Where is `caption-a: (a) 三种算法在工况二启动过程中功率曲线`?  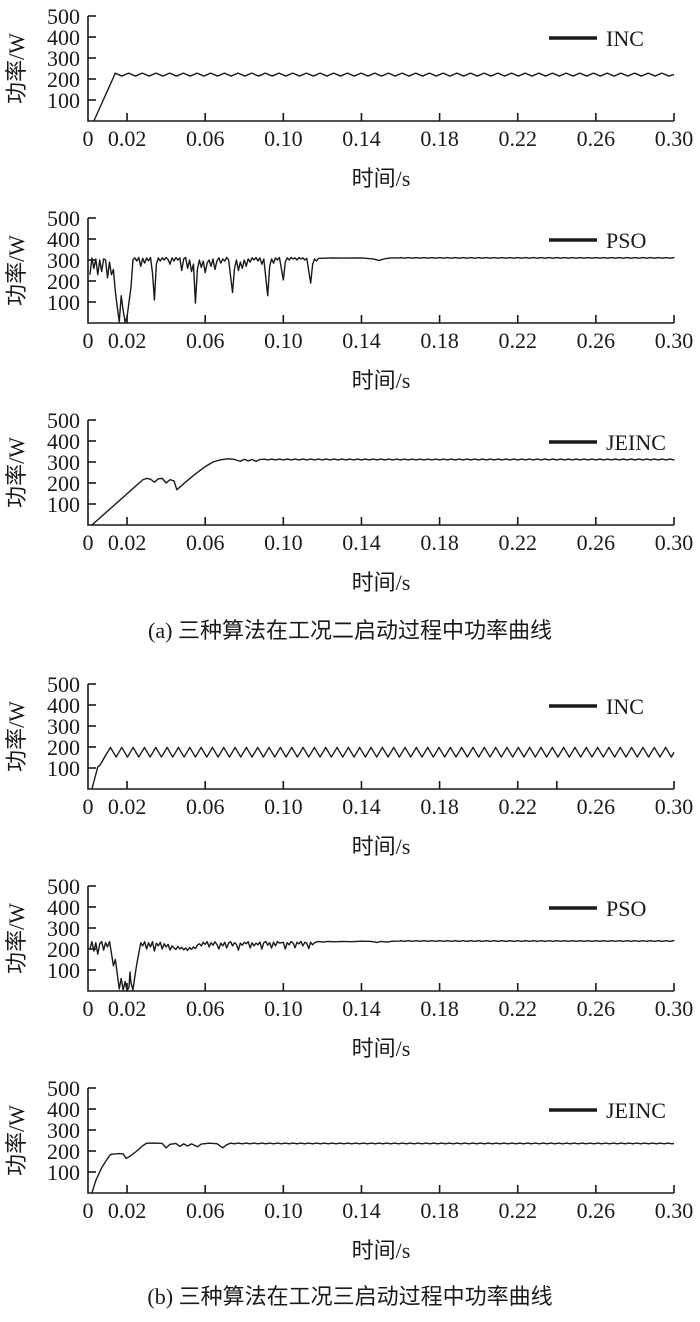
caption-a: (a) 三种算法在工况二启动过程中功率曲线 is located at coordinates (350, 630).